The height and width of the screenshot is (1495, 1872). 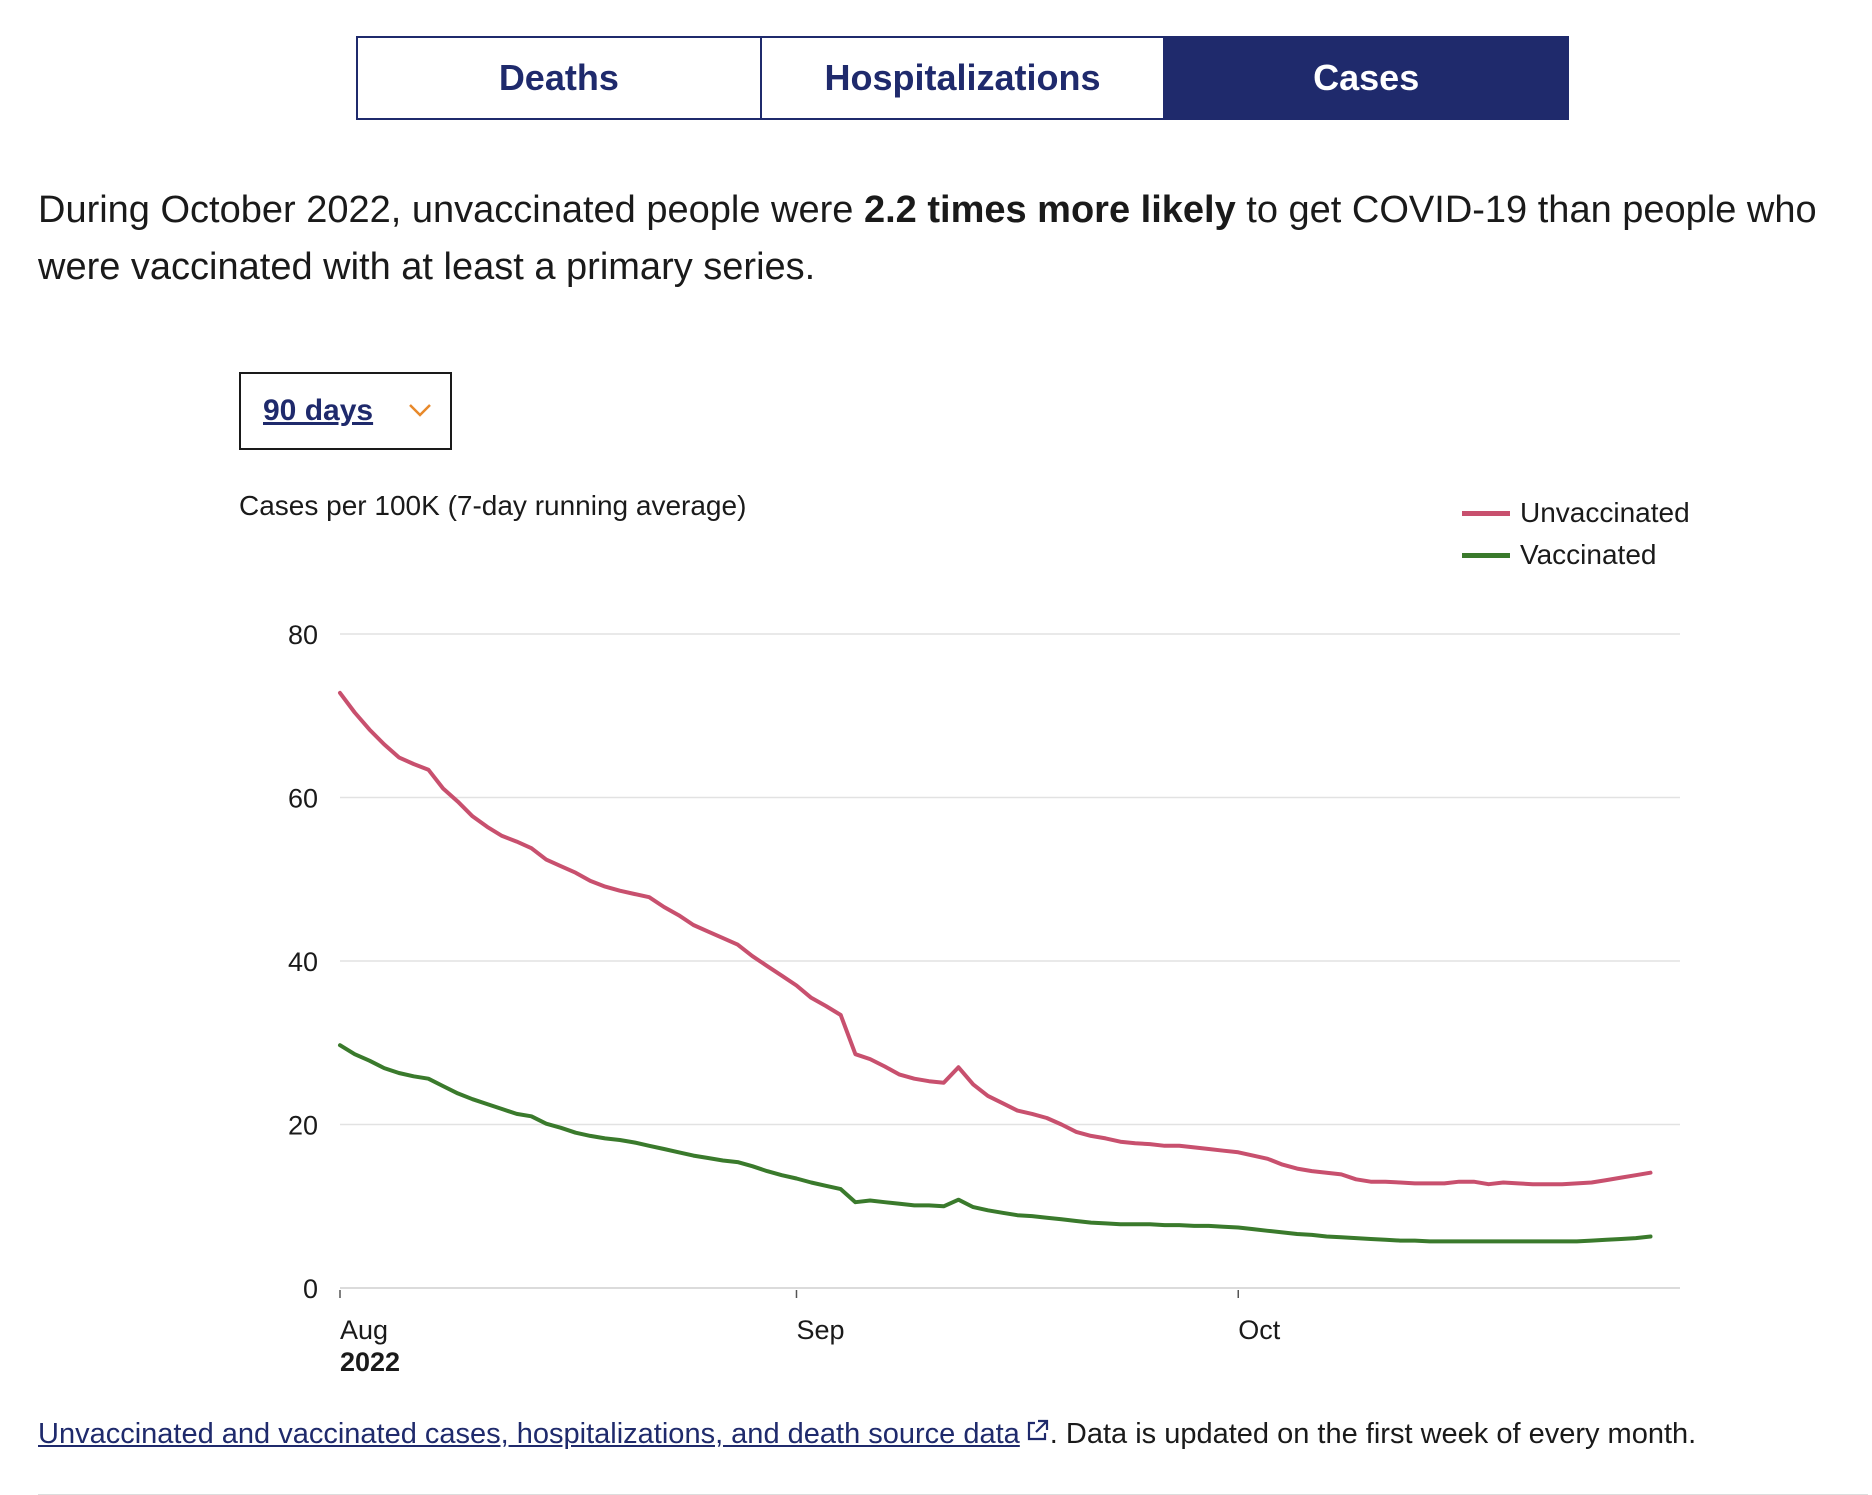 I want to click on chevron-down-icon, so click(x=420, y=410).